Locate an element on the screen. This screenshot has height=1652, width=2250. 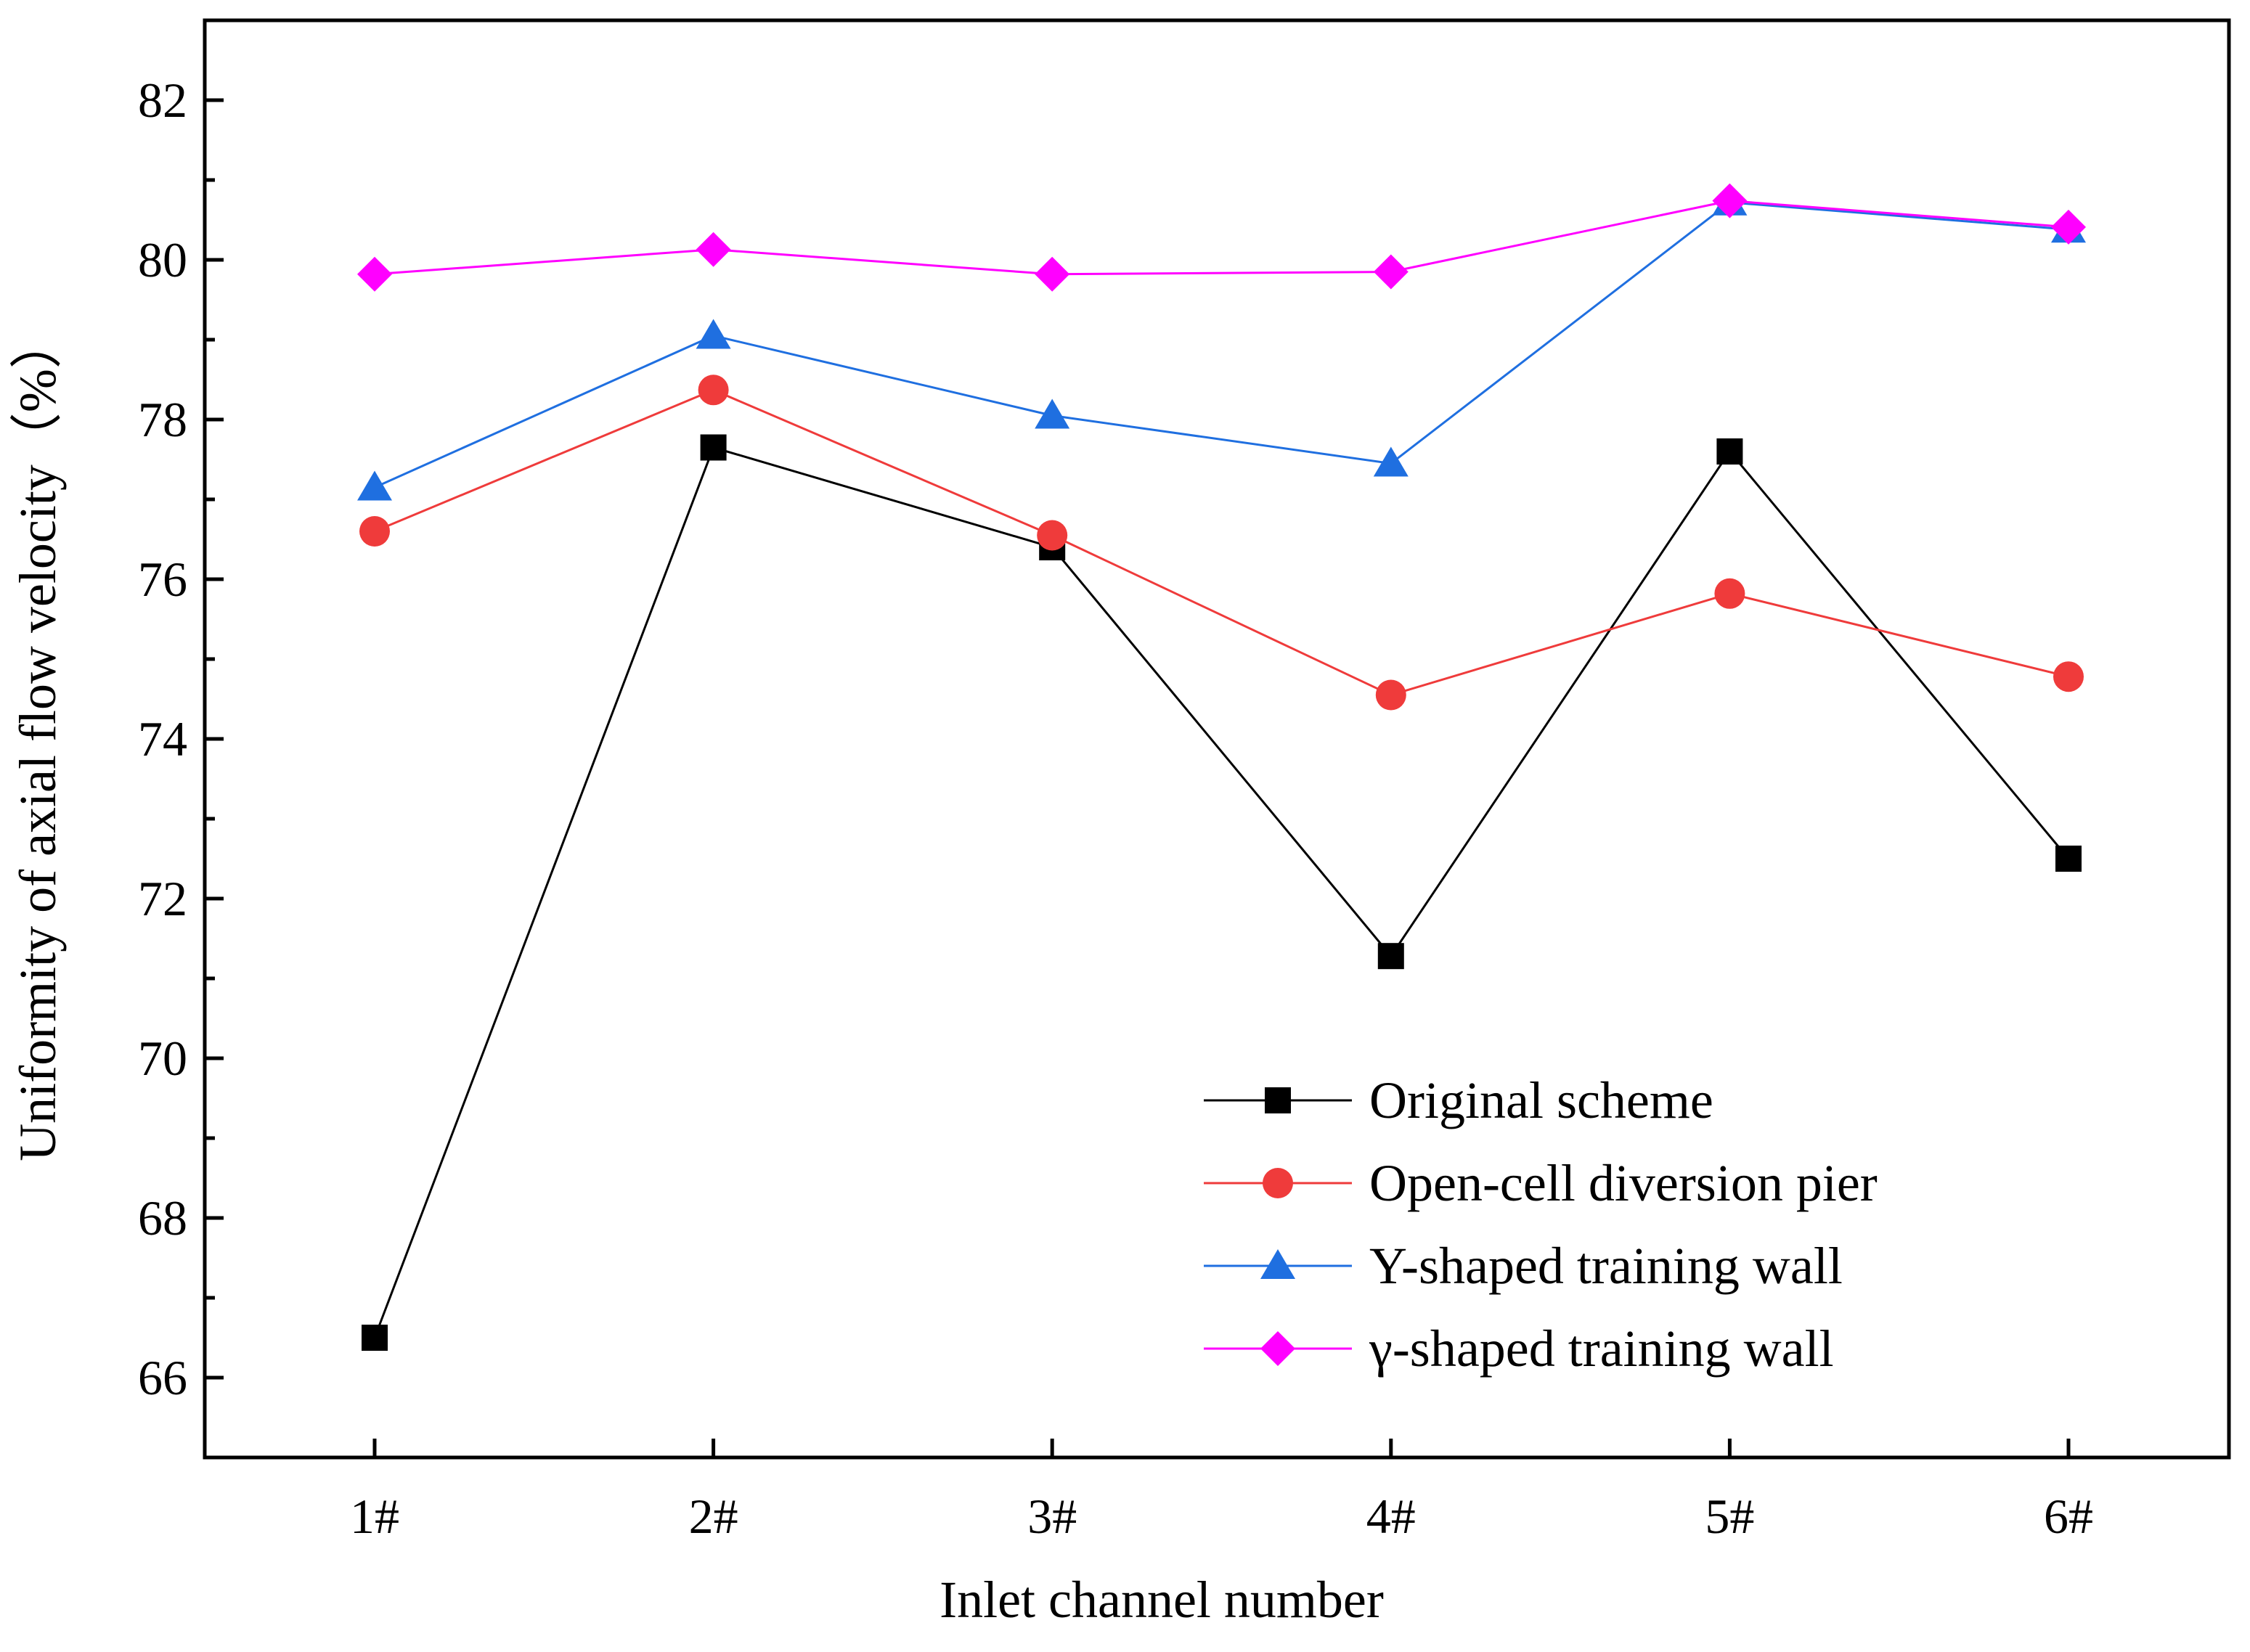
legend-label: Y-shaped training wall is located at coordinates (1606, 1266).